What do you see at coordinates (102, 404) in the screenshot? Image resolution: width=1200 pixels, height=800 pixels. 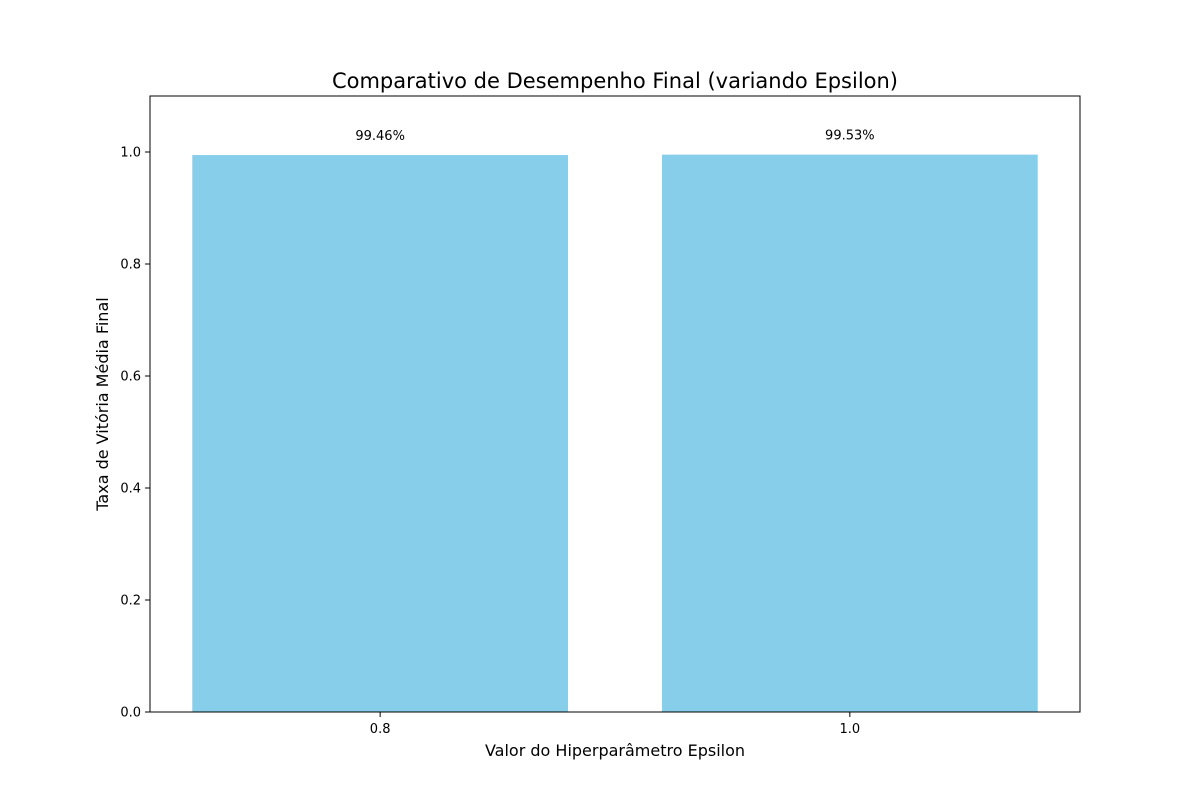 I see `y-axis-label: Taxa de Vitória Média Final` at bounding box center [102, 404].